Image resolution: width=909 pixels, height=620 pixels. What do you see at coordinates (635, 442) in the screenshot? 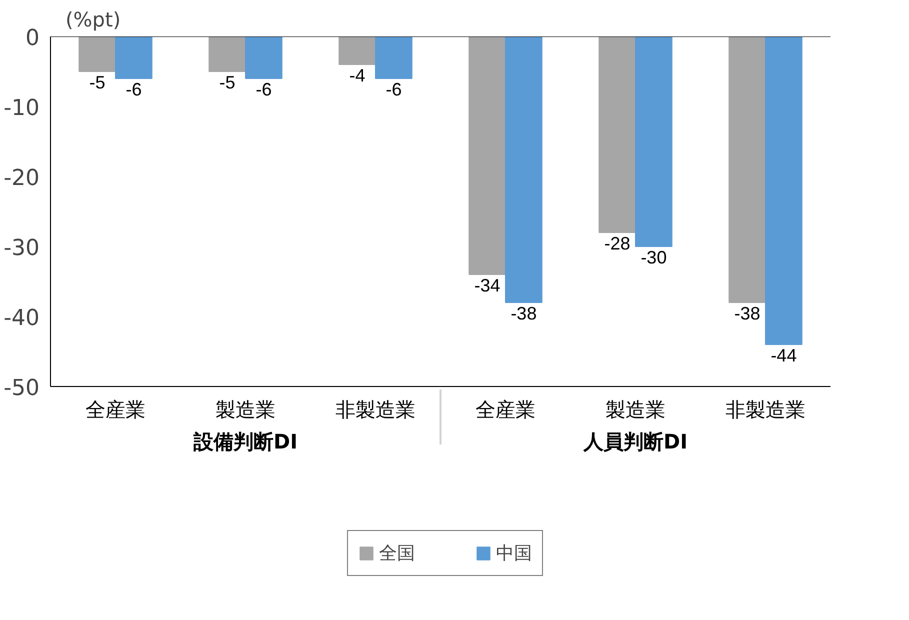
I see `text: 人員判断DI` at bounding box center [635, 442].